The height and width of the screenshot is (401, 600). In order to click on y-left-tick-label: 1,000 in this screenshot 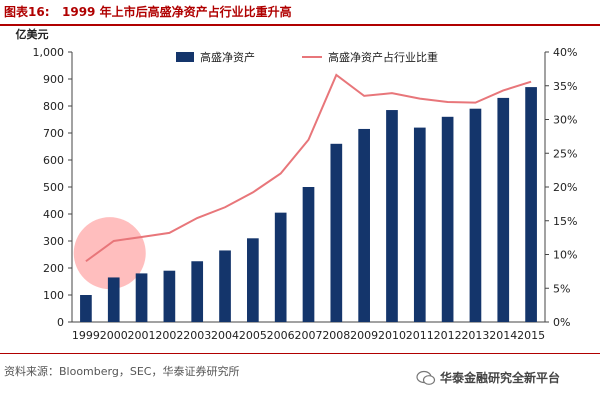, I will do `click(49, 52)`.